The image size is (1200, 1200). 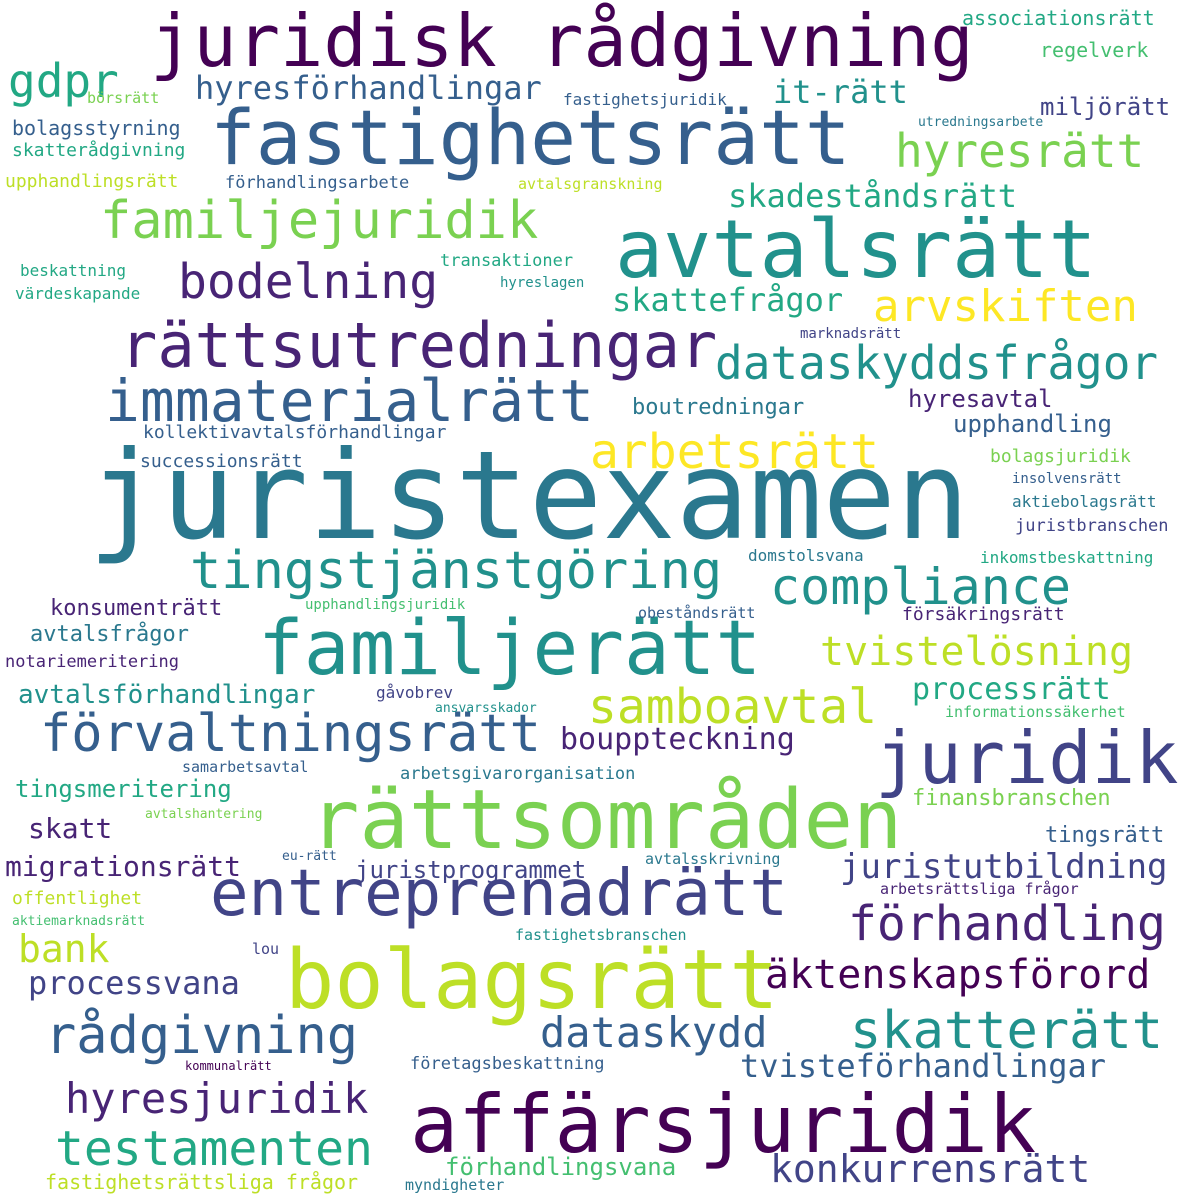 What do you see at coordinates (728, 300) in the screenshot?
I see `word-skattefragor: skattefrågor` at bounding box center [728, 300].